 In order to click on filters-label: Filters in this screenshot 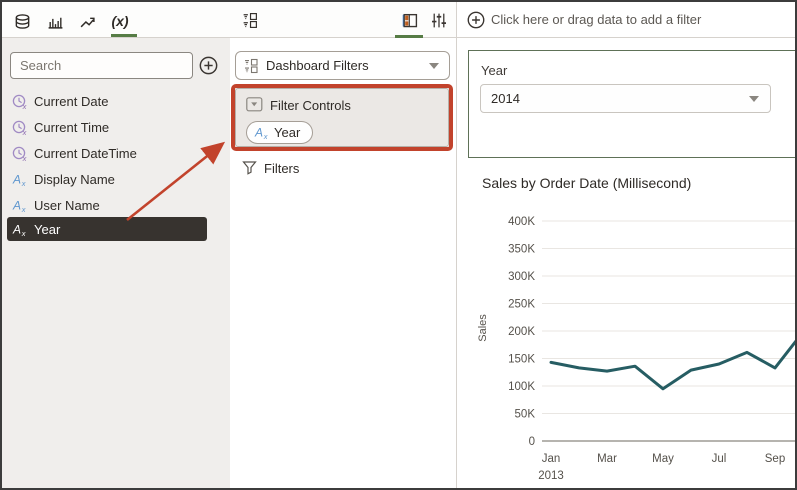, I will do `click(282, 168)`.